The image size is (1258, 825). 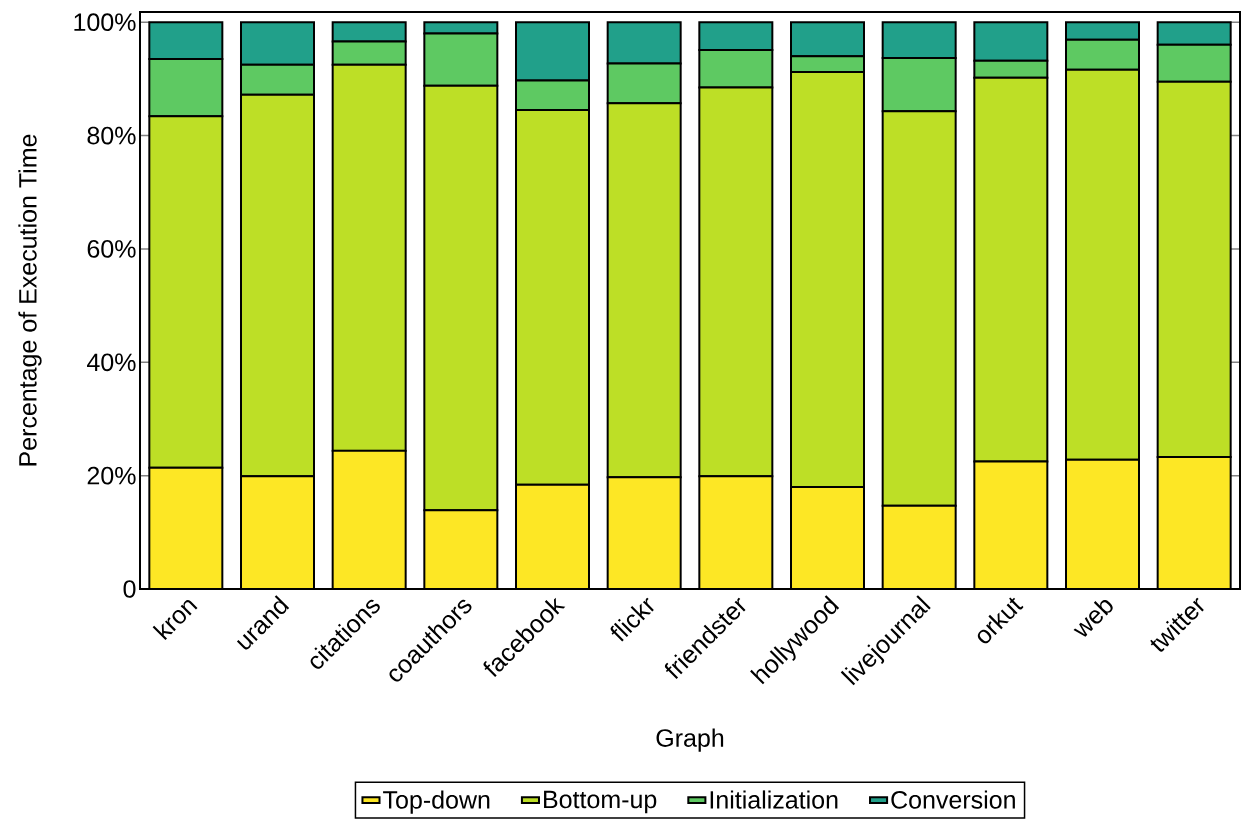 What do you see at coordinates (953, 799) in the screenshot?
I see `legend-label: Conversion` at bounding box center [953, 799].